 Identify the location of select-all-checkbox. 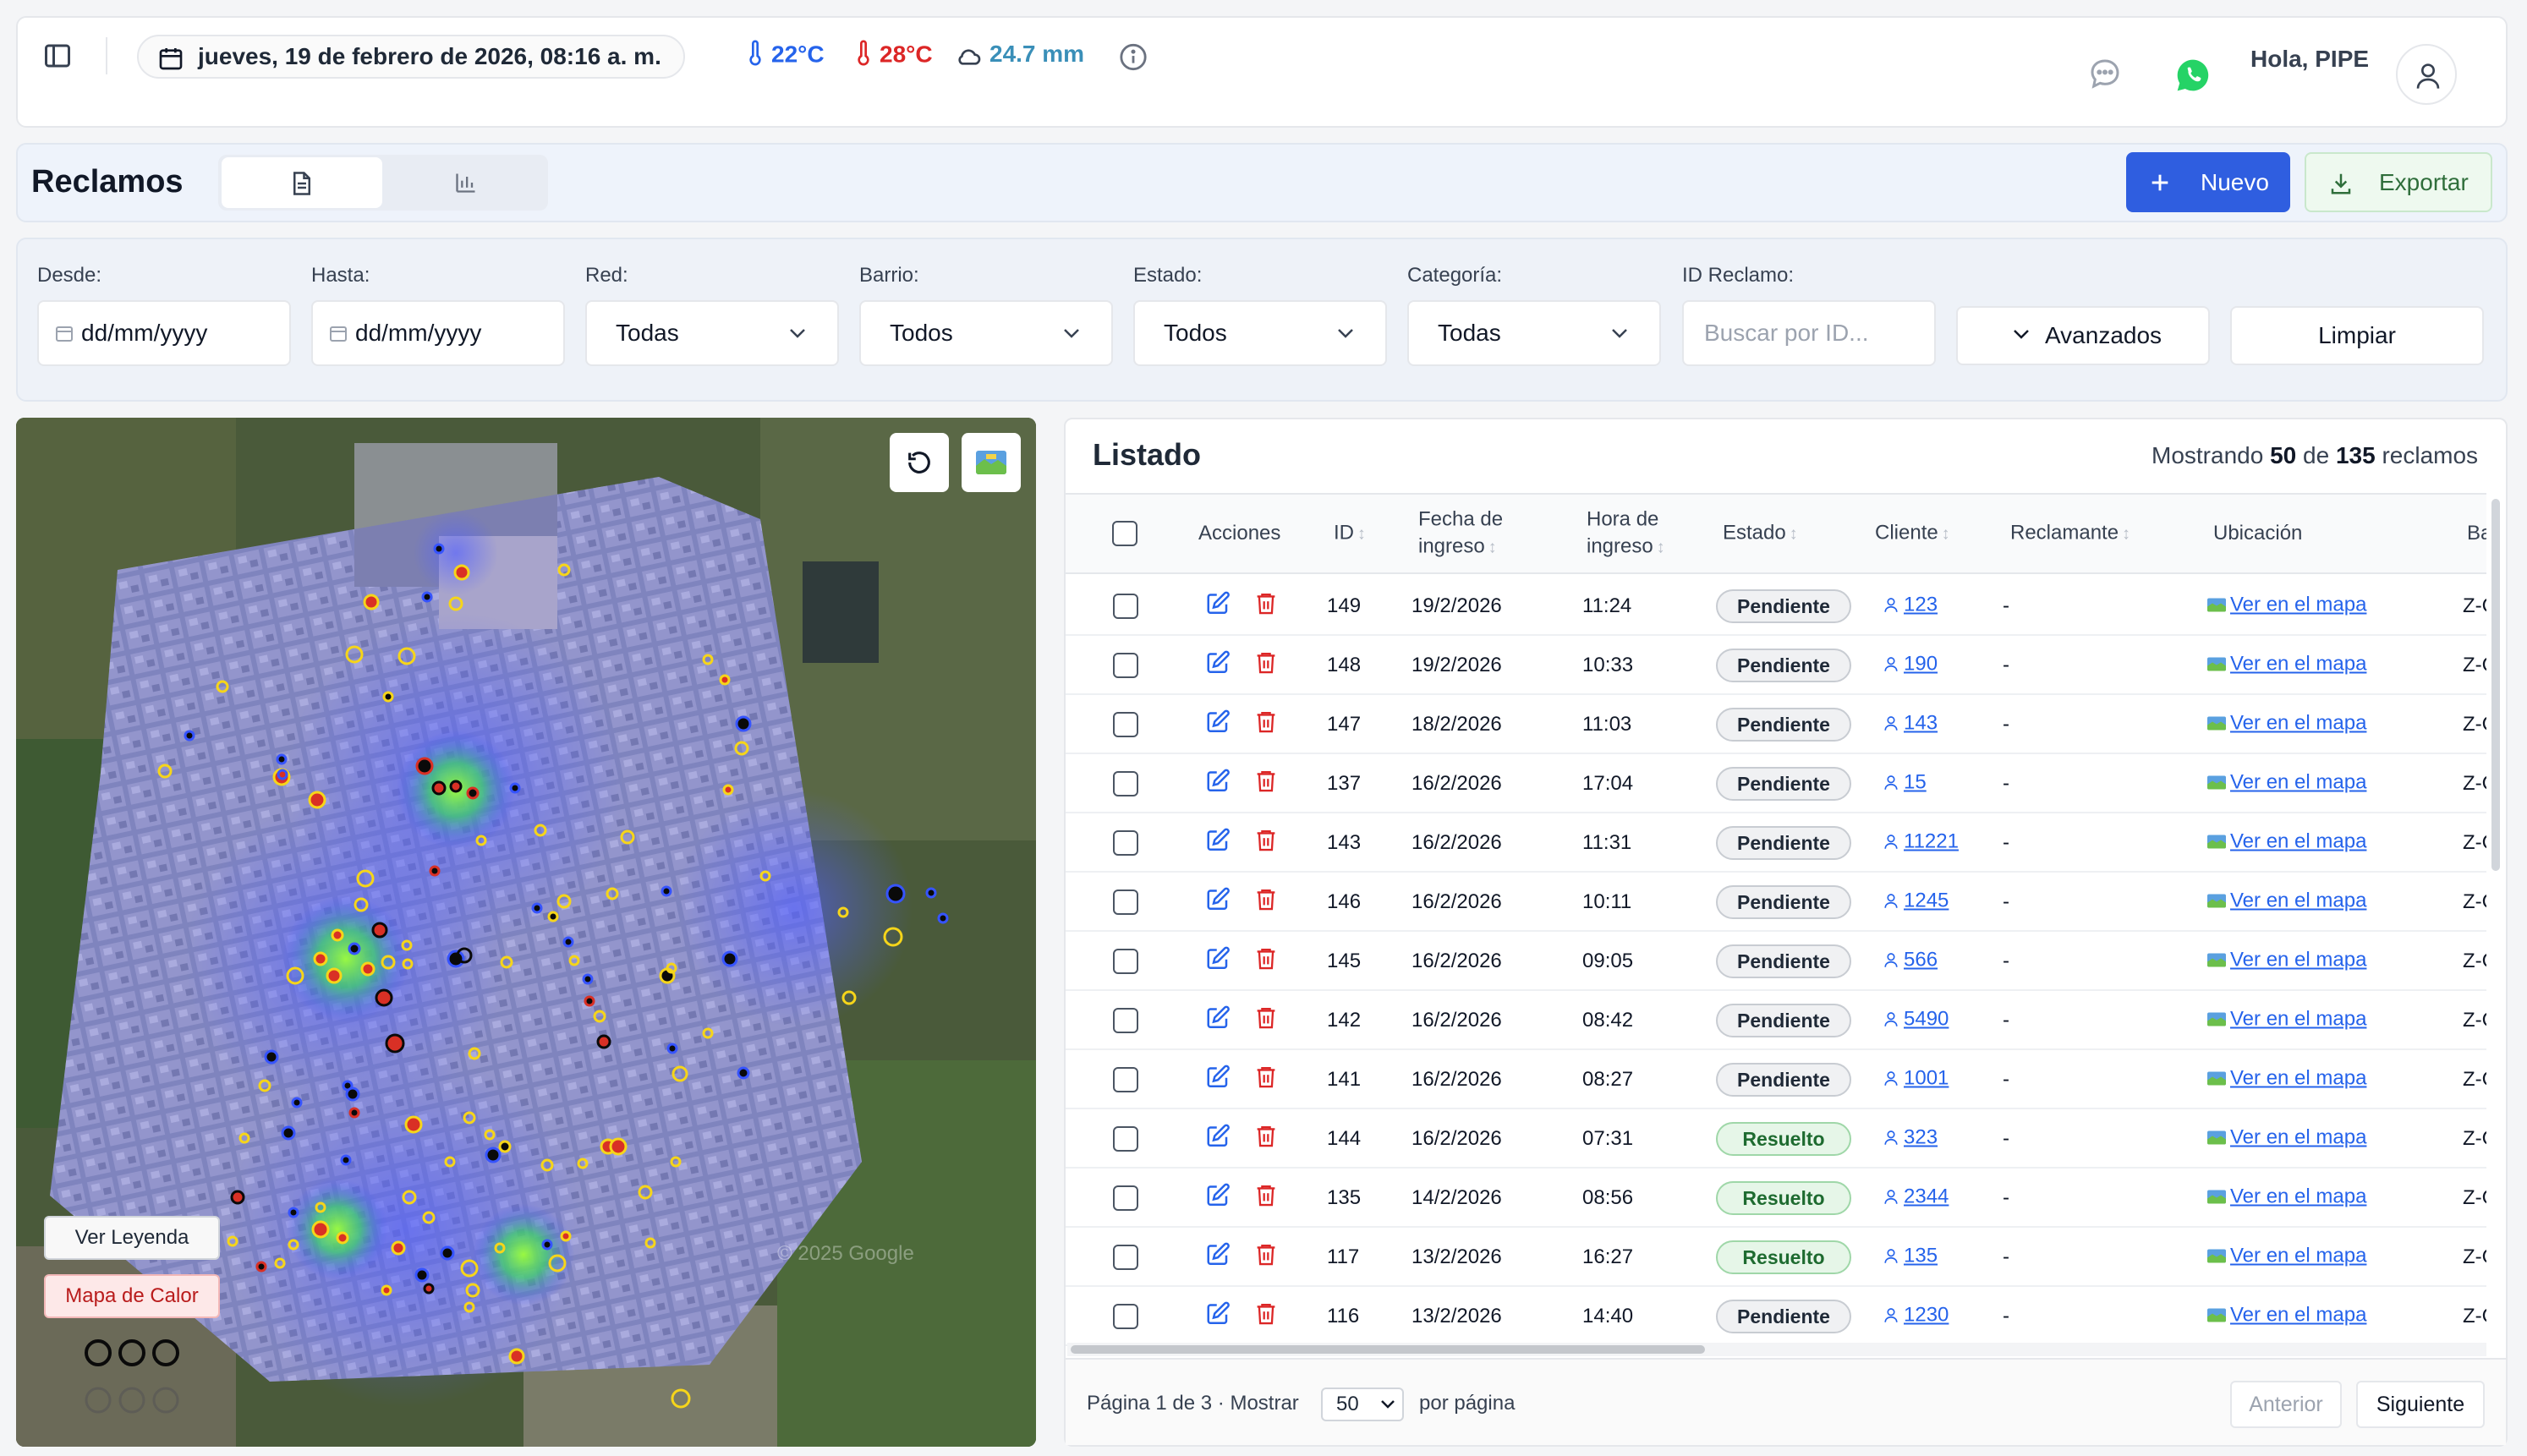
(1124, 534).